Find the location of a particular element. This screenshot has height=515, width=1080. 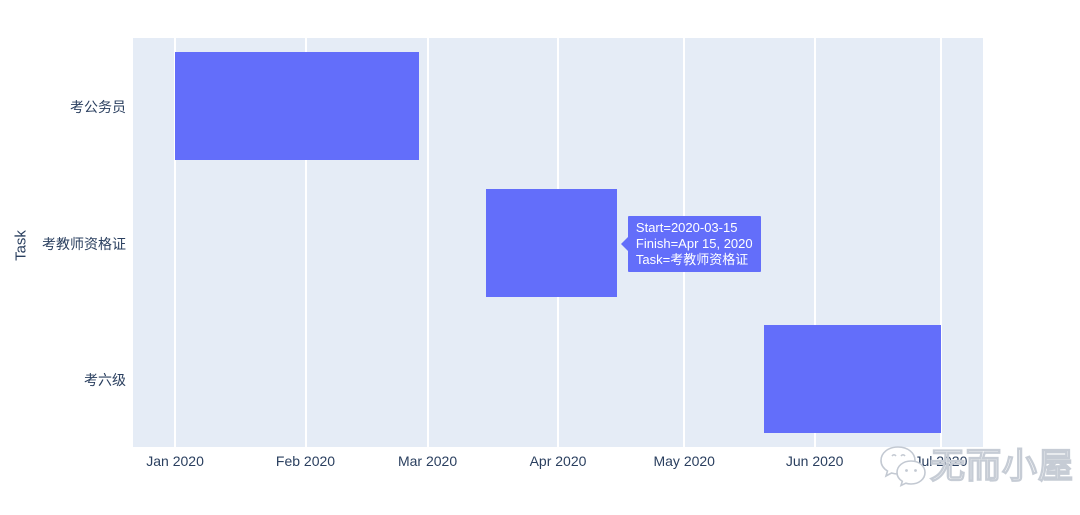

x-tick-label: Mar 2020 is located at coordinates (427, 461).